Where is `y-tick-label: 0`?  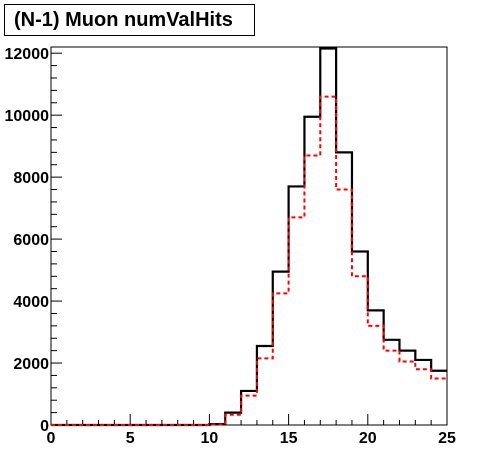 y-tick-label: 0 is located at coordinates (44, 426).